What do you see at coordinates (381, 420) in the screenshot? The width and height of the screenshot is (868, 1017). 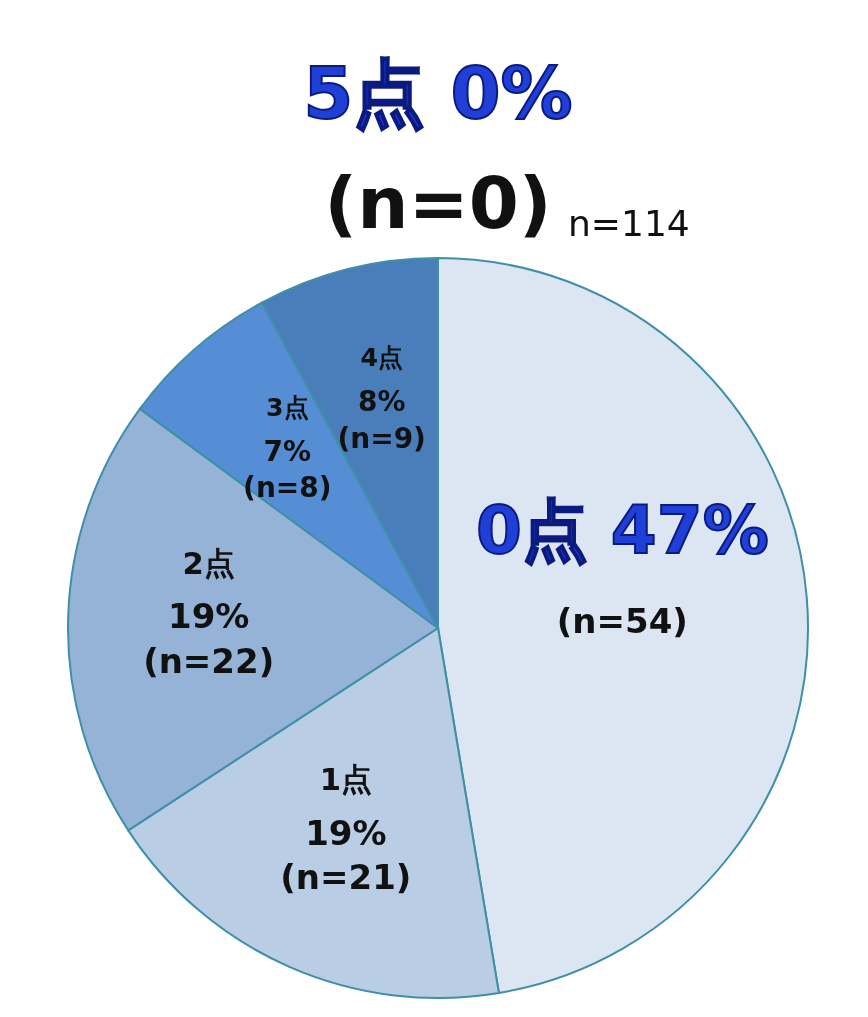 I see `data-label: 8% (n=9)` at bounding box center [381, 420].